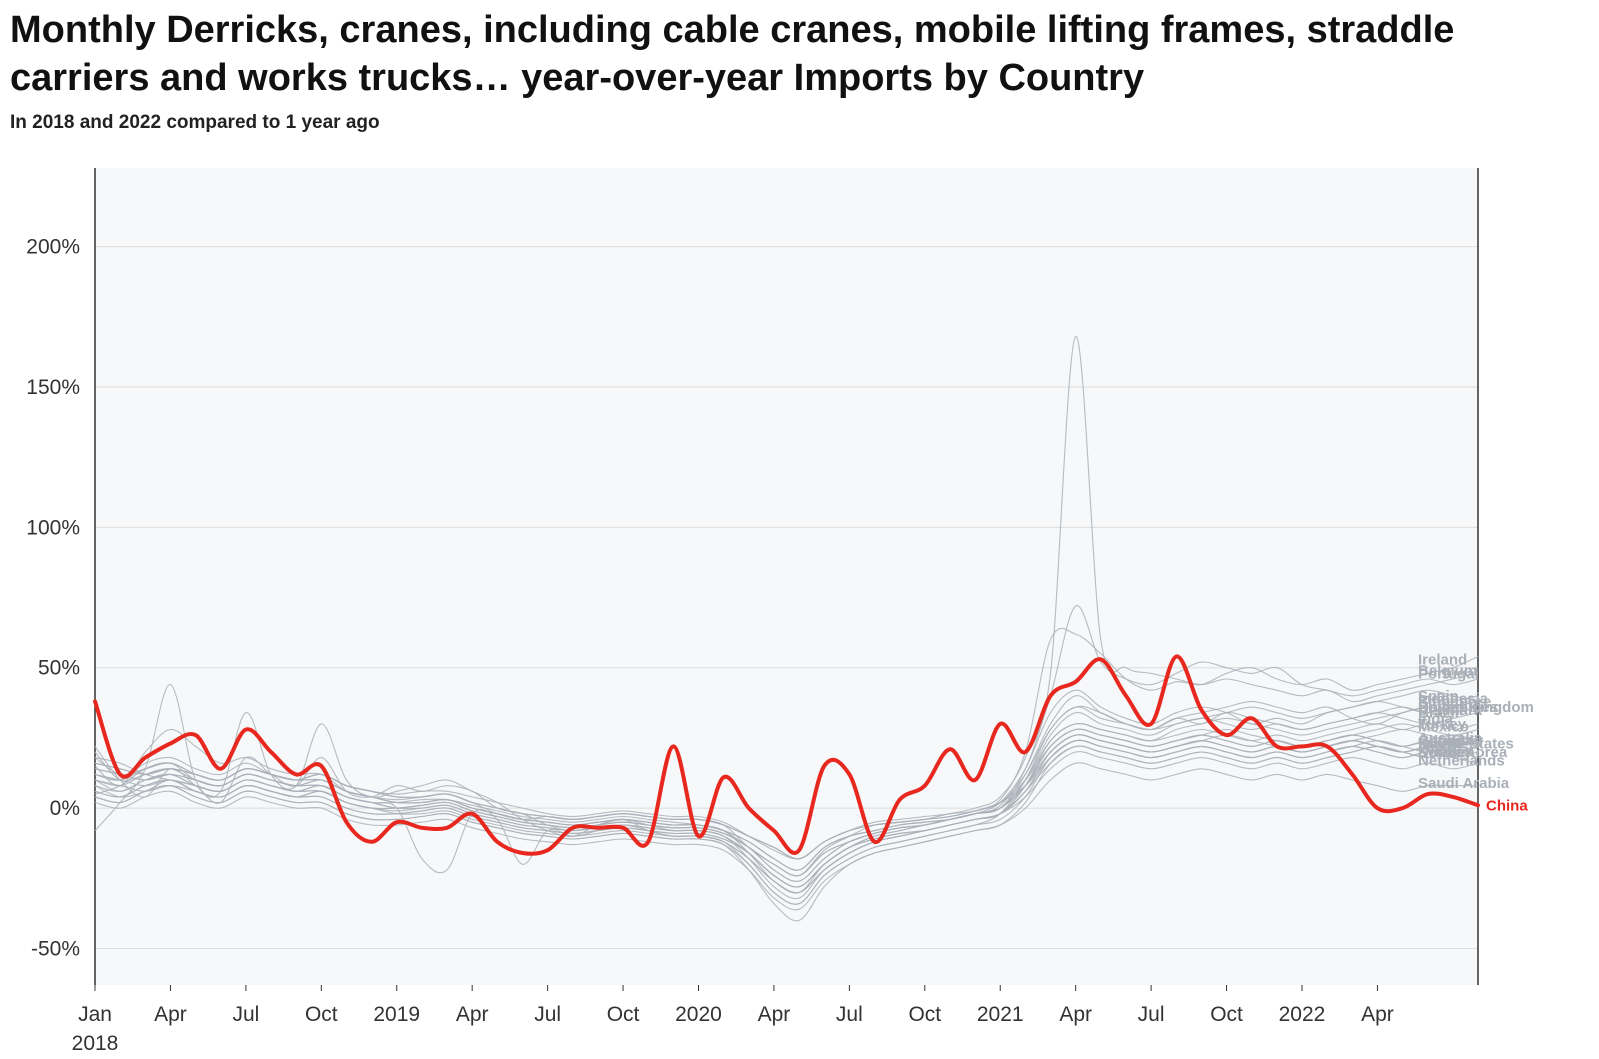 Image resolution: width=1599 pixels, height=1059 pixels. What do you see at coordinates (65, 808) in the screenshot?
I see `y-tick-label: 0%` at bounding box center [65, 808].